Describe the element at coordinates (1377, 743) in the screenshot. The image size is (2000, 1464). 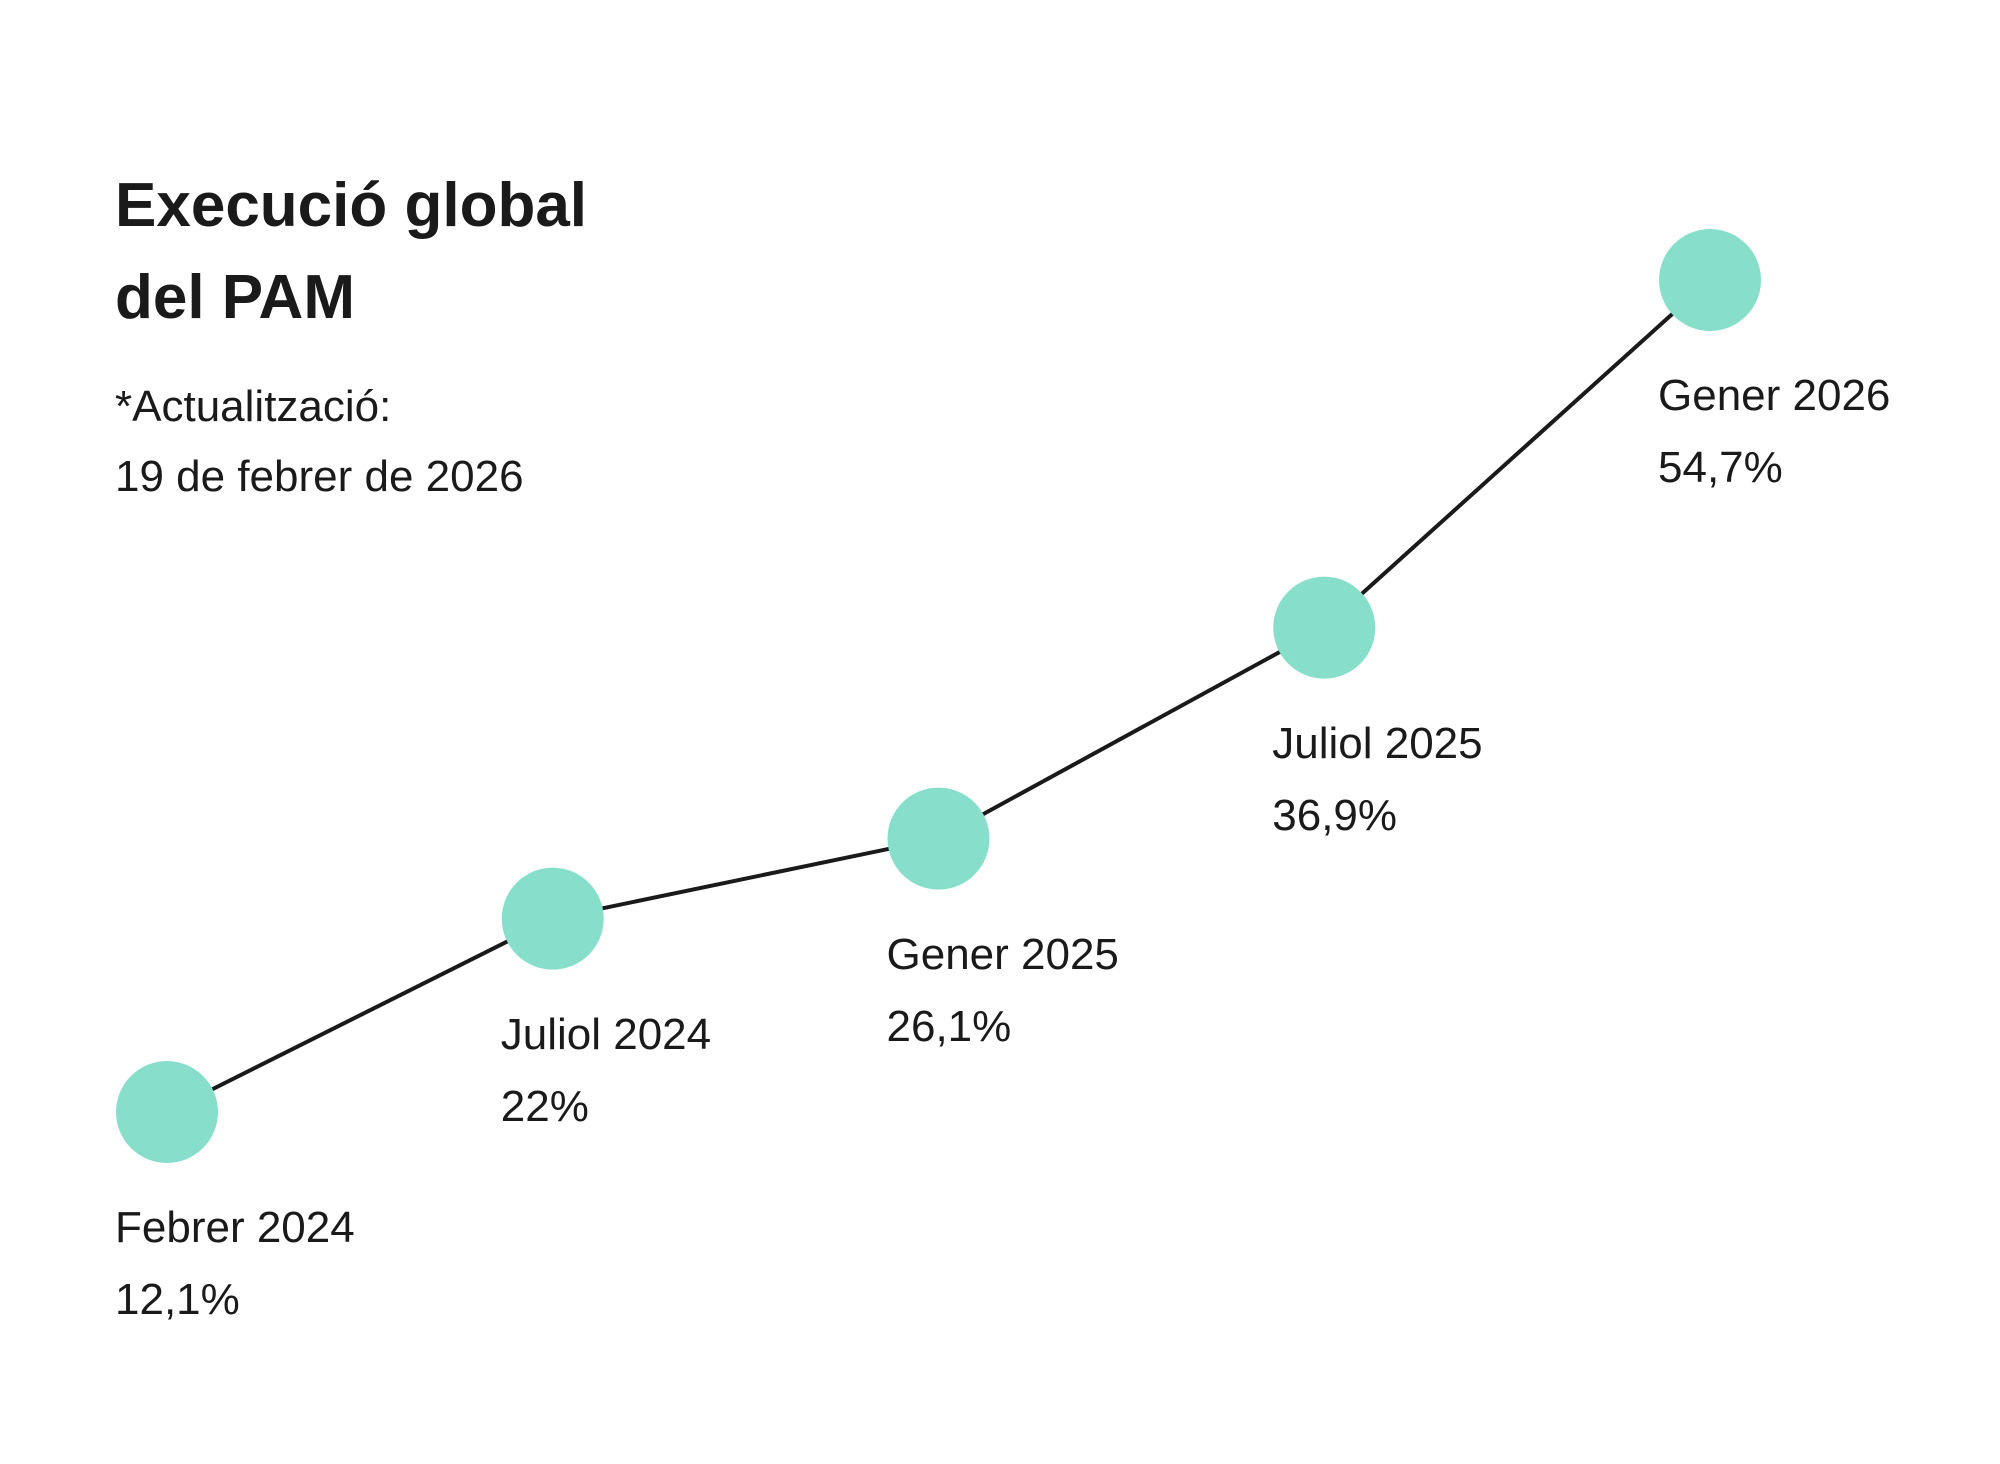
I see `category-label: Juliol 2025` at that location.